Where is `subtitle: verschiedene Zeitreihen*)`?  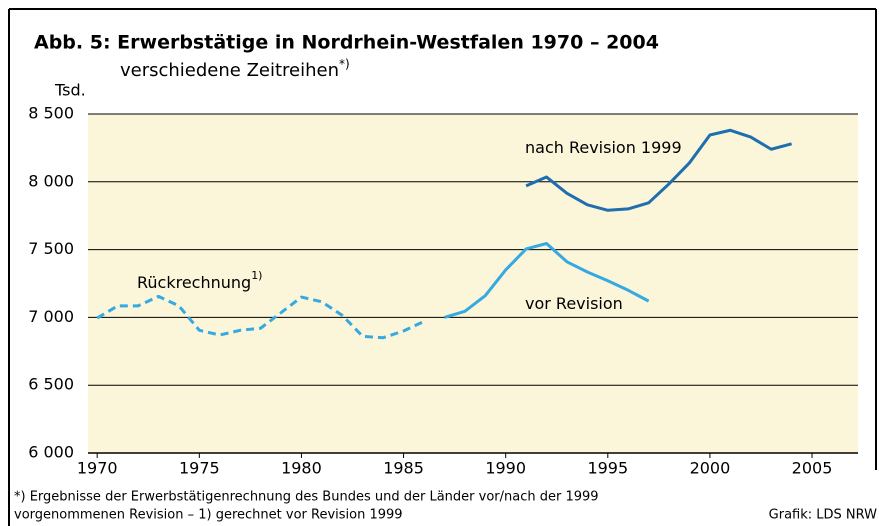
subtitle: verschiedene Zeitreihen*) is located at coordinates (235, 69).